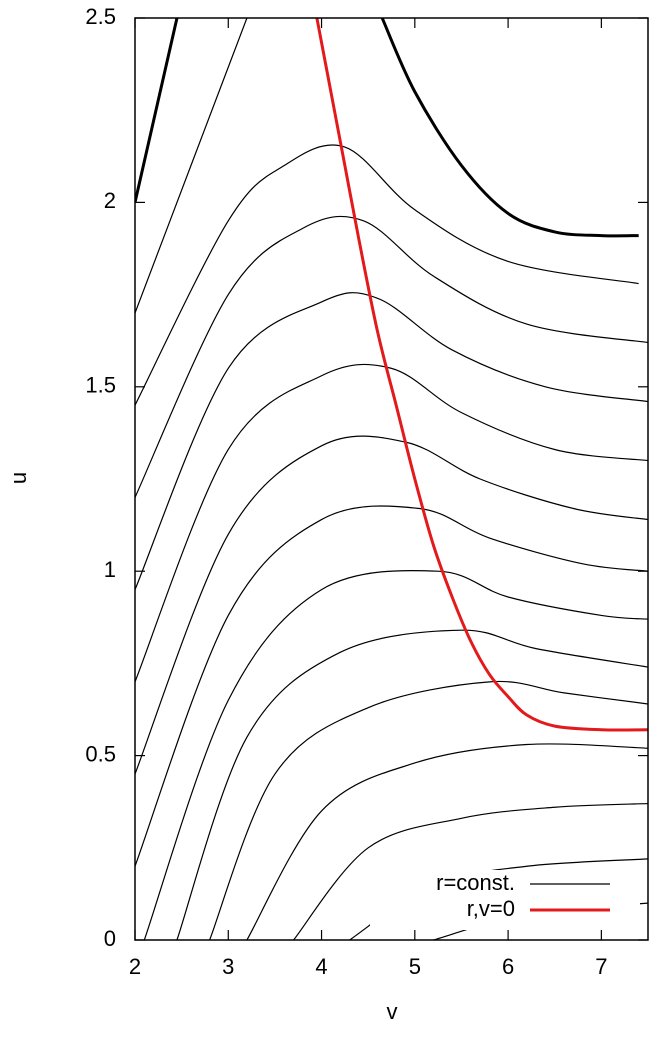 The width and height of the screenshot is (667, 1038). Describe the element at coordinates (491, 908) in the screenshot. I see `legend-label: r,v=0` at that location.